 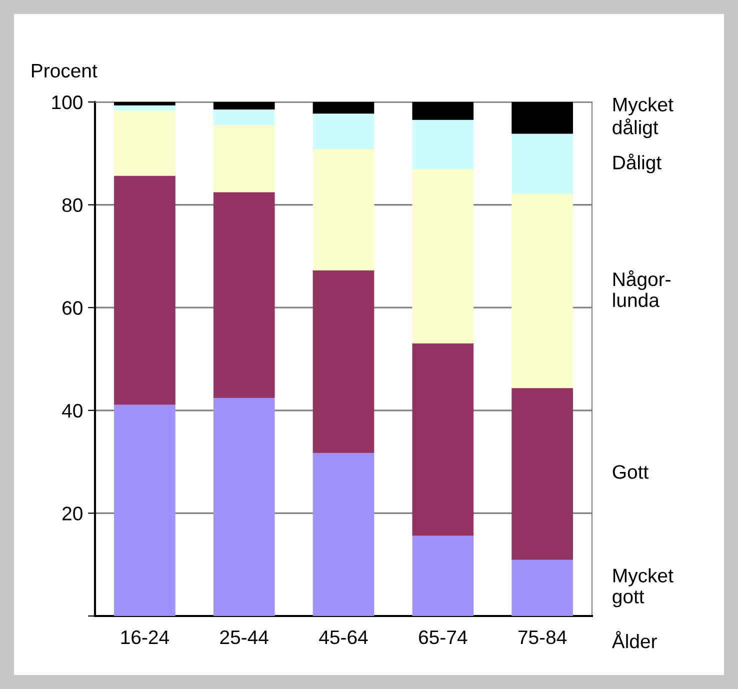 What do you see at coordinates (67, 102) in the screenshot?
I see `y-tick-label: 100` at bounding box center [67, 102].